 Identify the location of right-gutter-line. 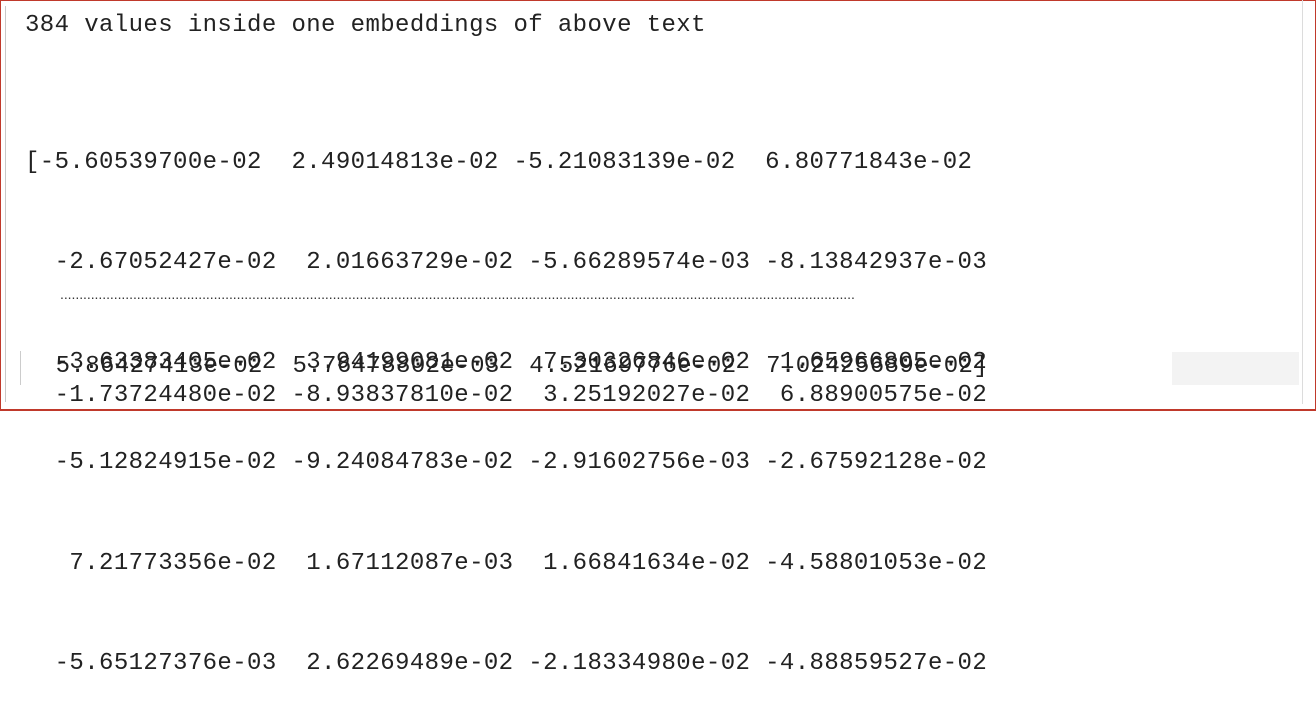
(1302, 202).